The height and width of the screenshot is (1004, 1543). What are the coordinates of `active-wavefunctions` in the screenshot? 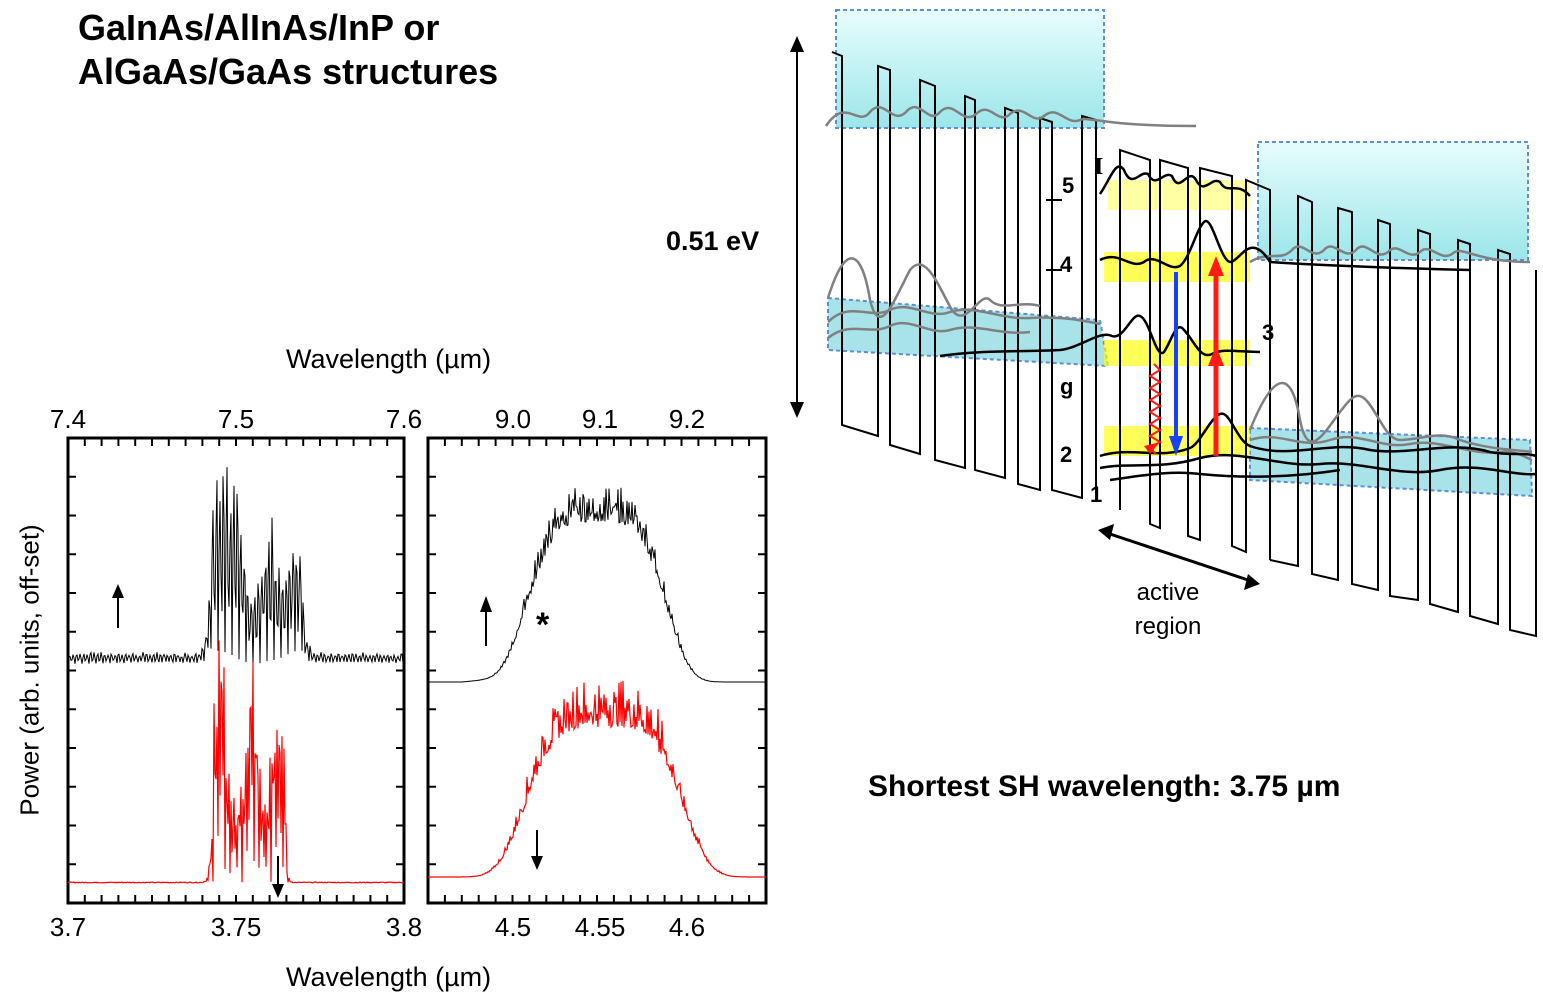 It's located at (1238, 323).